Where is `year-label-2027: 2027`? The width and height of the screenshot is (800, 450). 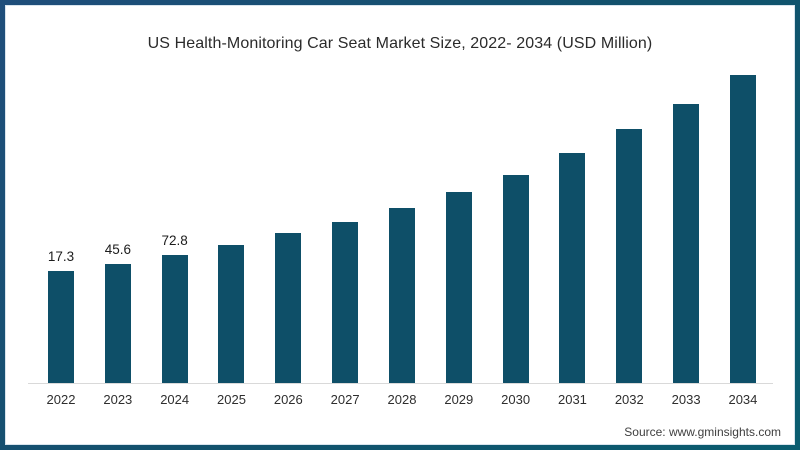
year-label-2027: 2027 is located at coordinates (345, 399).